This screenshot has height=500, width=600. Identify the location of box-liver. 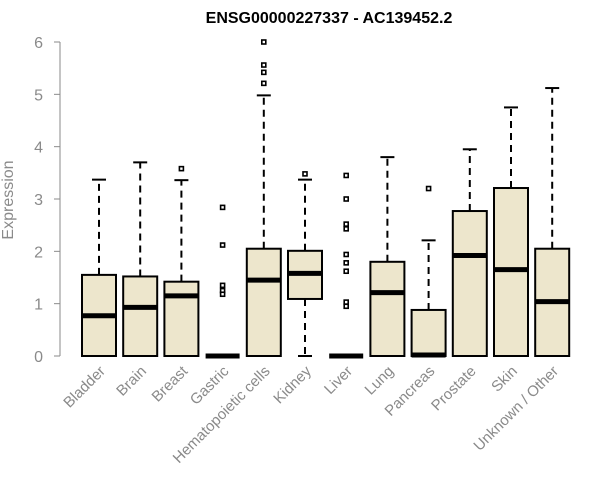
(346, 265).